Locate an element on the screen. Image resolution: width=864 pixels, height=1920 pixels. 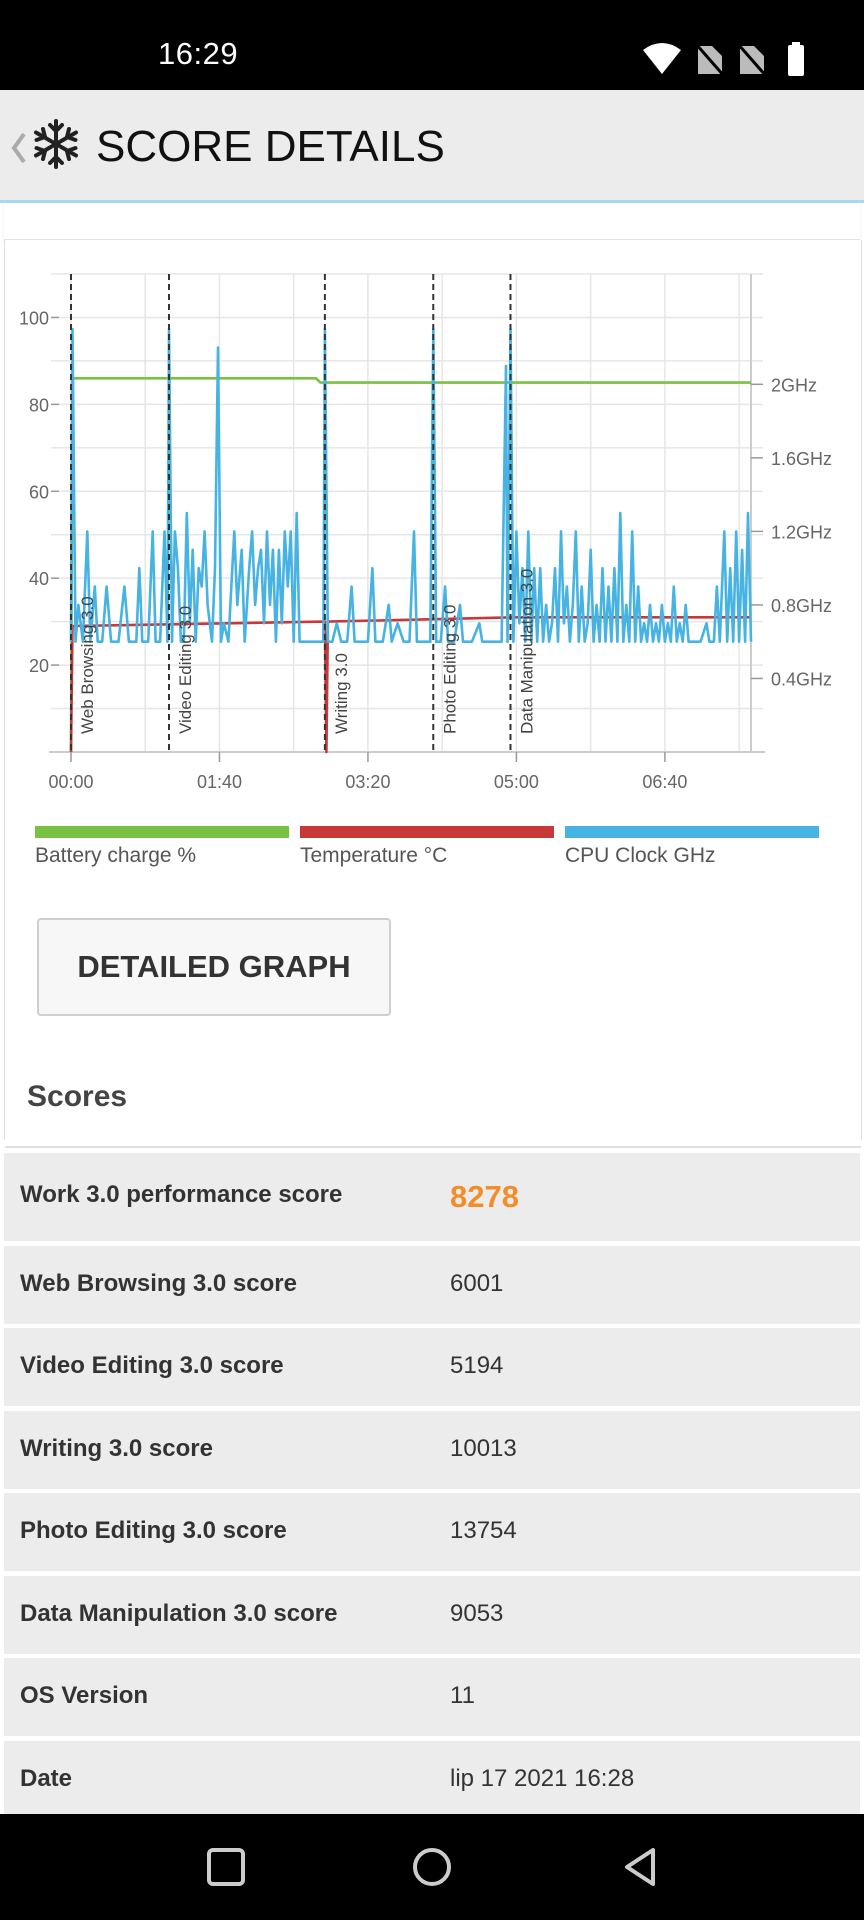
legend-label-battery: Battery charge % is located at coordinates (116, 855).